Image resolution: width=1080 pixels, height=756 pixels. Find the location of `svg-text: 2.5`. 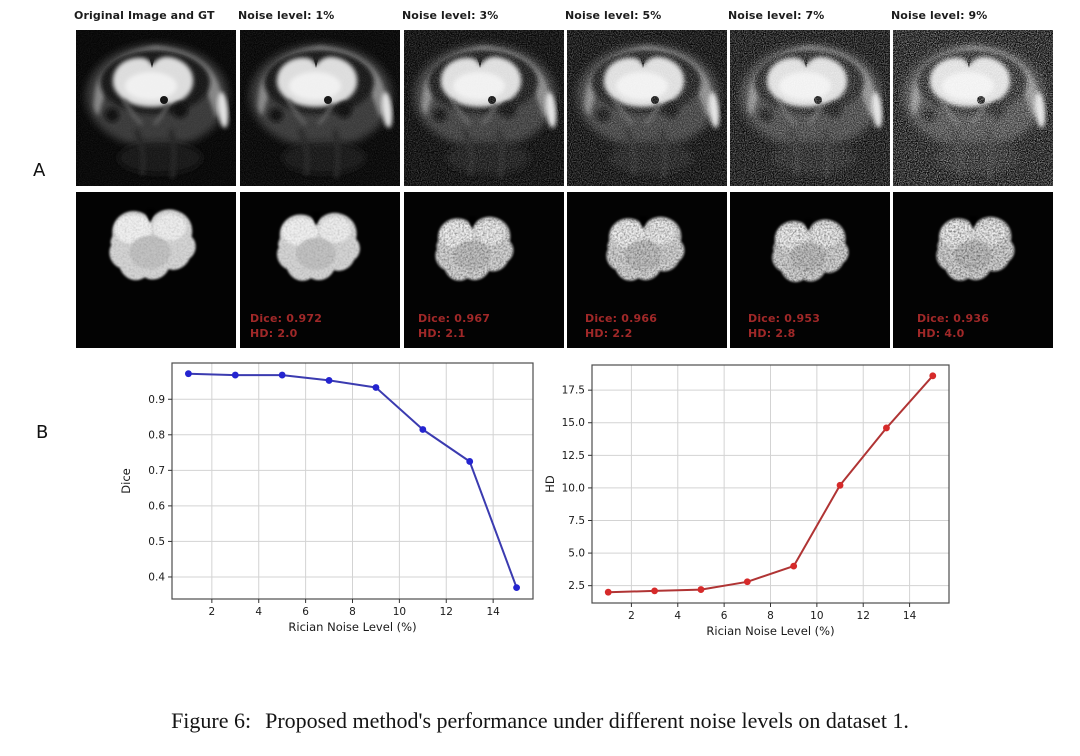

svg-text: 2.5 is located at coordinates (576, 586).